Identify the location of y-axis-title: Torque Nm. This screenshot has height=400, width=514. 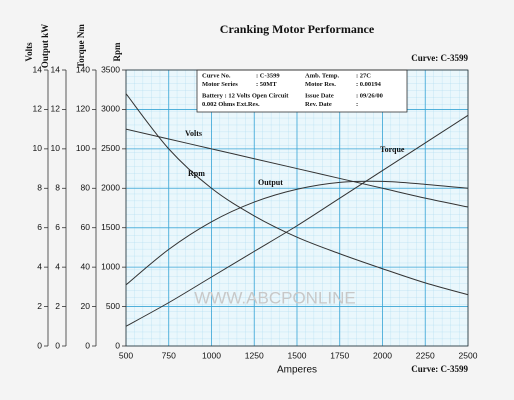
(81, 46).